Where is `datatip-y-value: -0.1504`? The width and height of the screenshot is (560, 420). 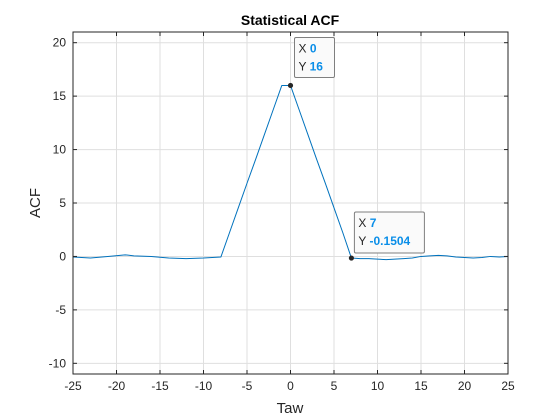 datatip-y-value: -0.1504 is located at coordinates (390, 241).